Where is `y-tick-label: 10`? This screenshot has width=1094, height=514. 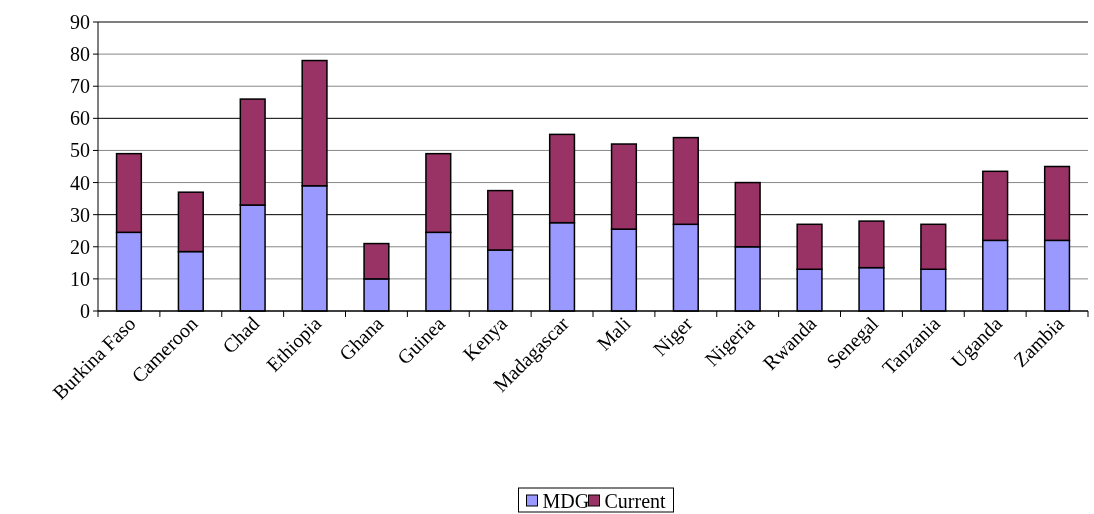 y-tick-label: 10 is located at coordinates (80, 278).